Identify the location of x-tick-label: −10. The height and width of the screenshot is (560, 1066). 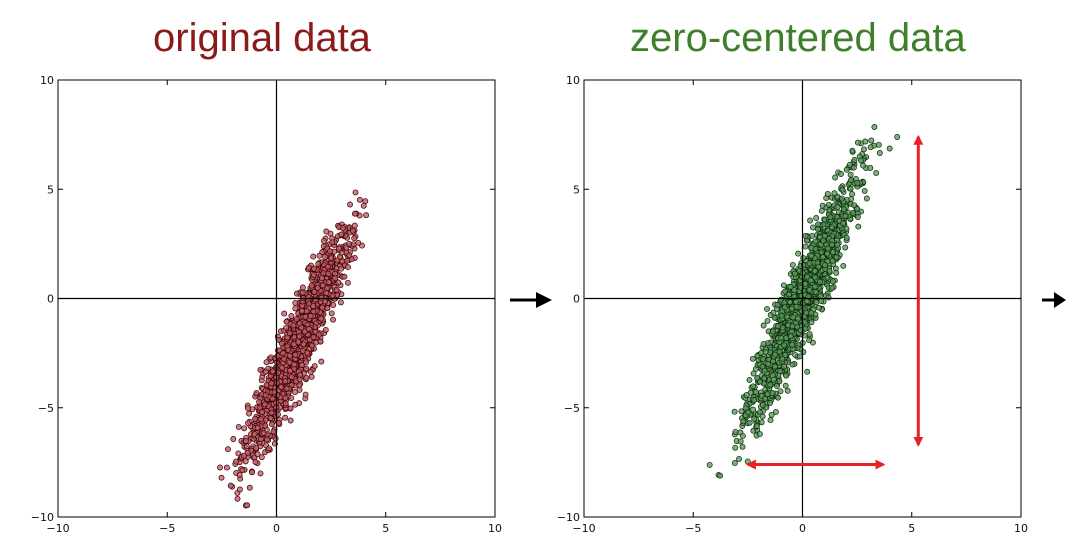
(583, 528).